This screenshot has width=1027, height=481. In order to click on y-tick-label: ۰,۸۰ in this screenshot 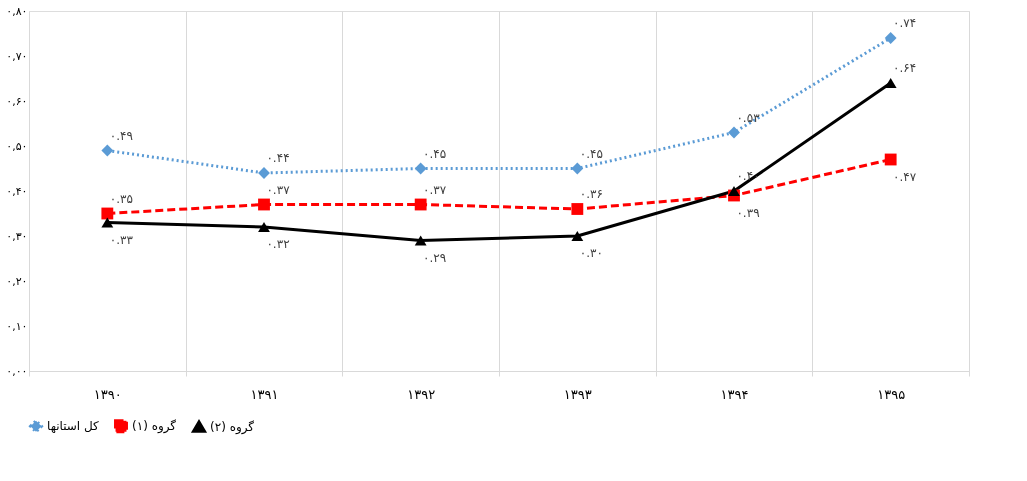, I will do `click(17, 11)`.